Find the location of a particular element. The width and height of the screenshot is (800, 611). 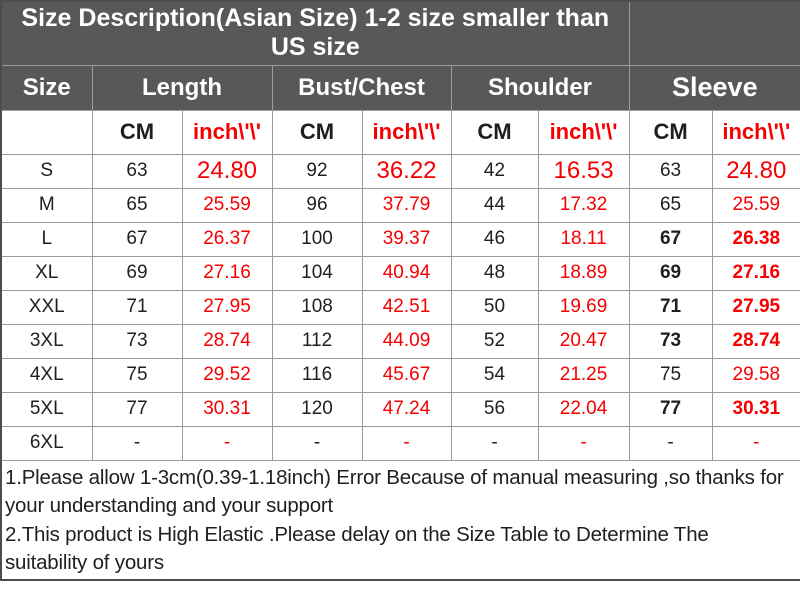

shoulder-cm-value: 50 is located at coordinates (494, 307).